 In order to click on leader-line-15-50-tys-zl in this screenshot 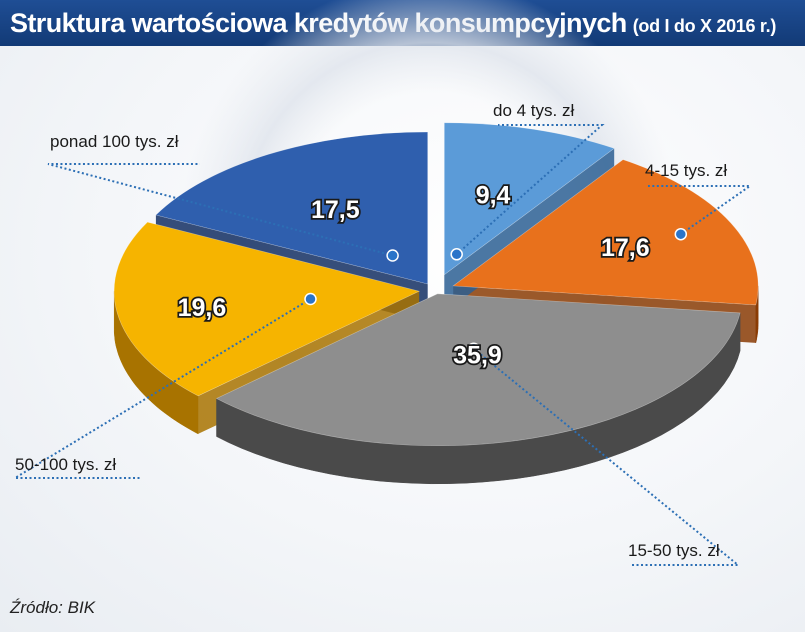, I will do `click(607, 456)`.